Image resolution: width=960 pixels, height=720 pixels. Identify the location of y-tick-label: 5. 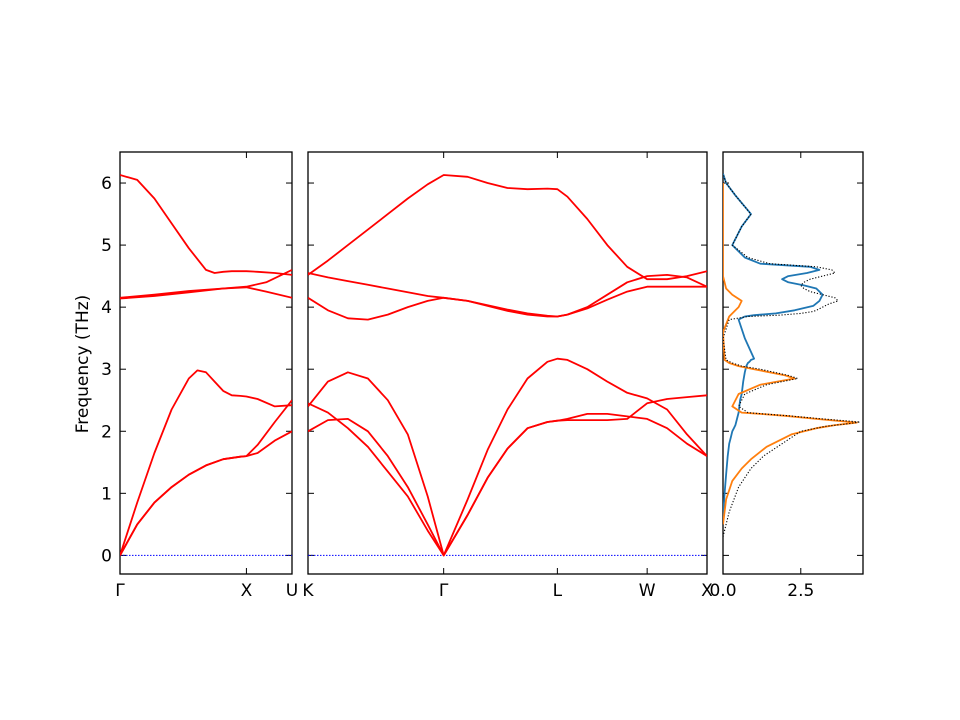
(106, 246).